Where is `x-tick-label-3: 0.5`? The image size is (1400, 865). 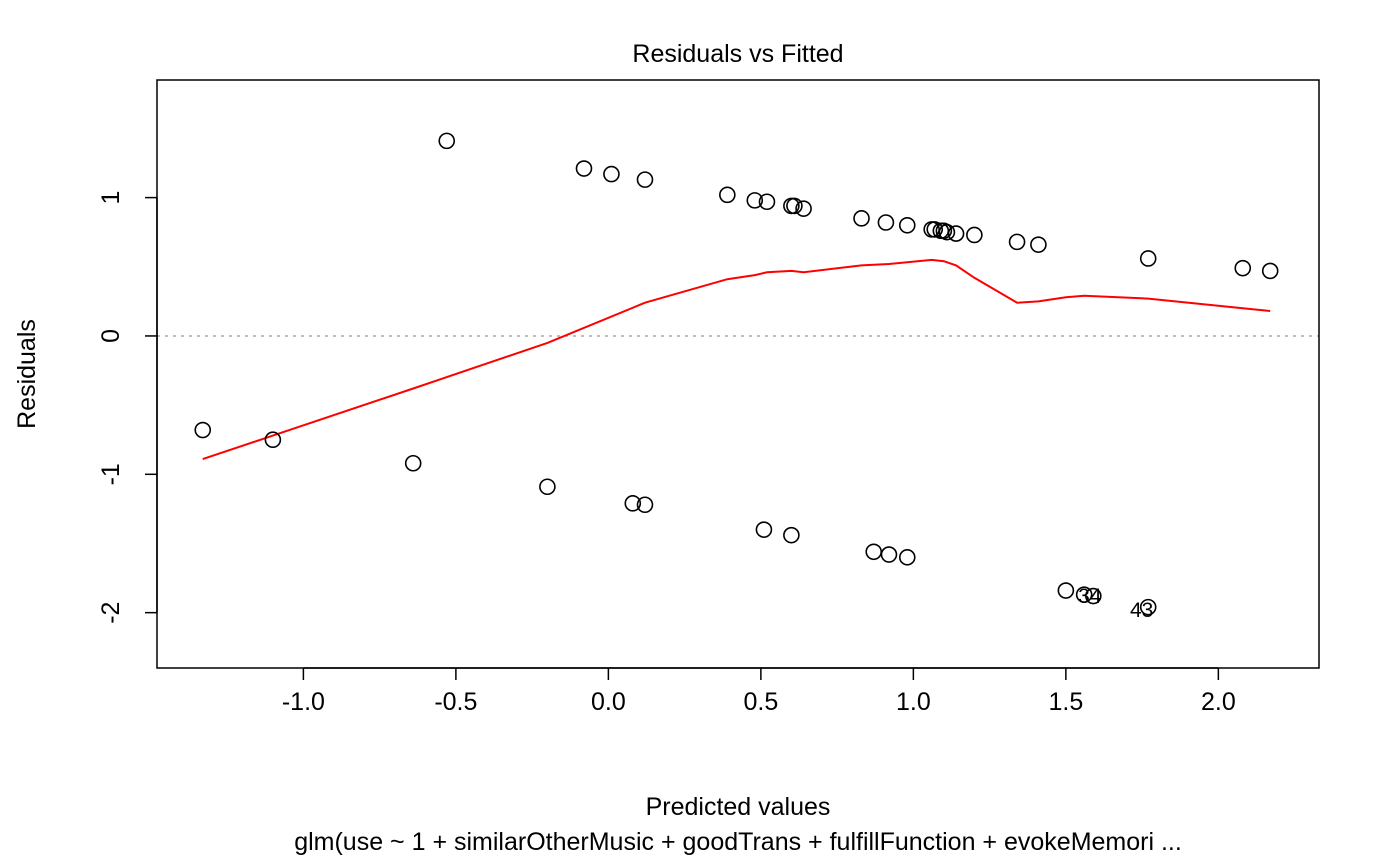 x-tick-label-3: 0.5 is located at coordinates (760, 702).